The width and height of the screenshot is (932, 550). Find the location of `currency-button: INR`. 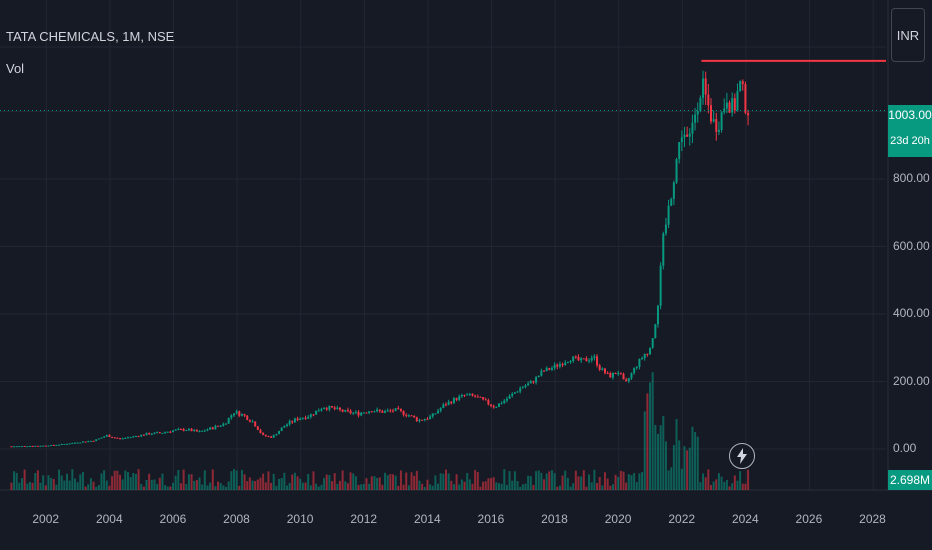

currency-button: INR is located at coordinates (908, 35).